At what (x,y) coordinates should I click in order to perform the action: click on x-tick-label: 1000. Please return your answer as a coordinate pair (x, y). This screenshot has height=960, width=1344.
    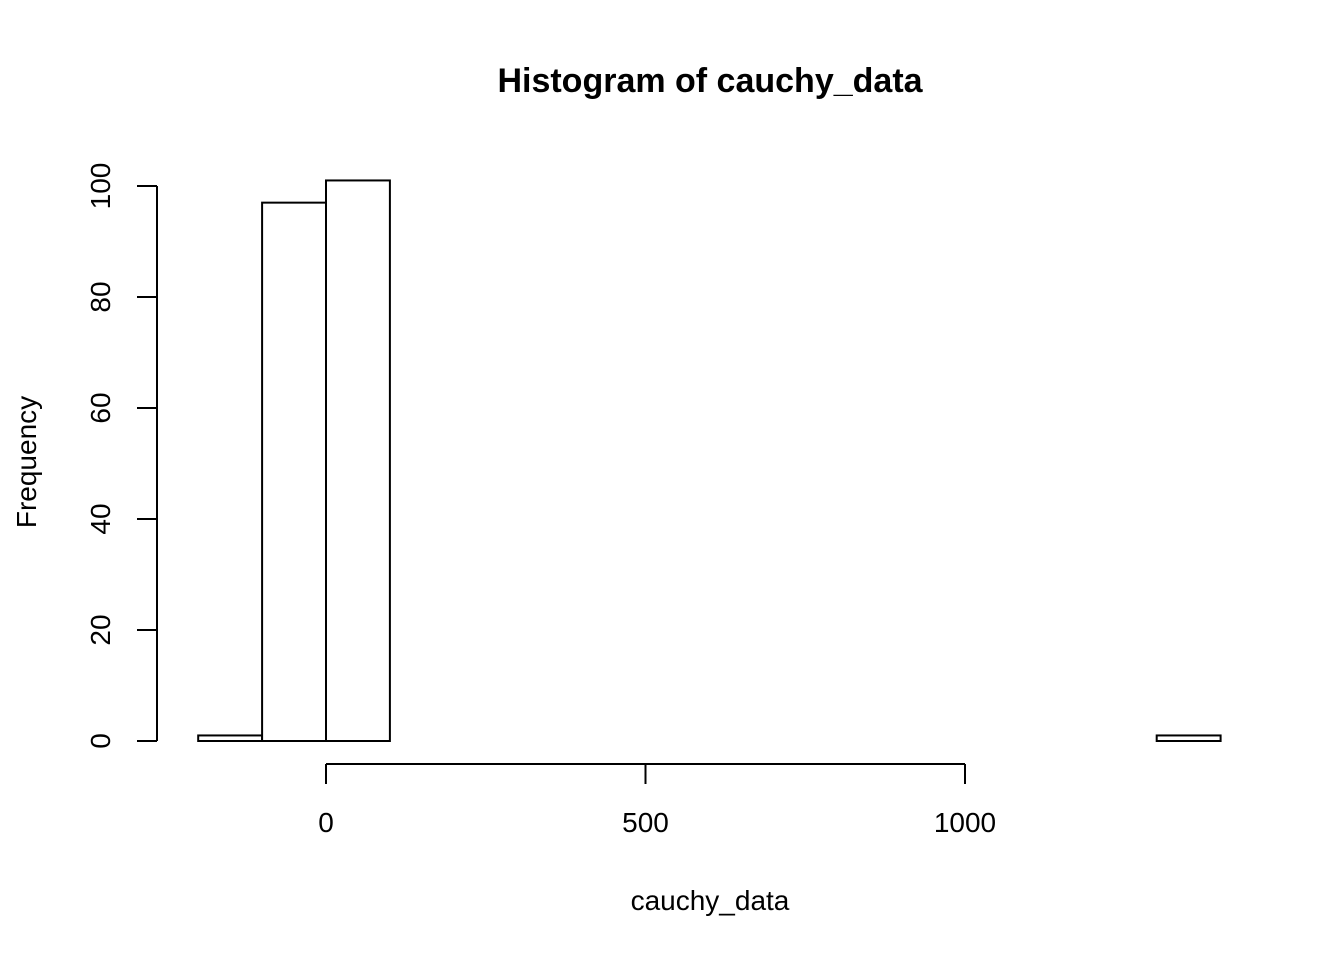
    Looking at the image, I should click on (965, 822).